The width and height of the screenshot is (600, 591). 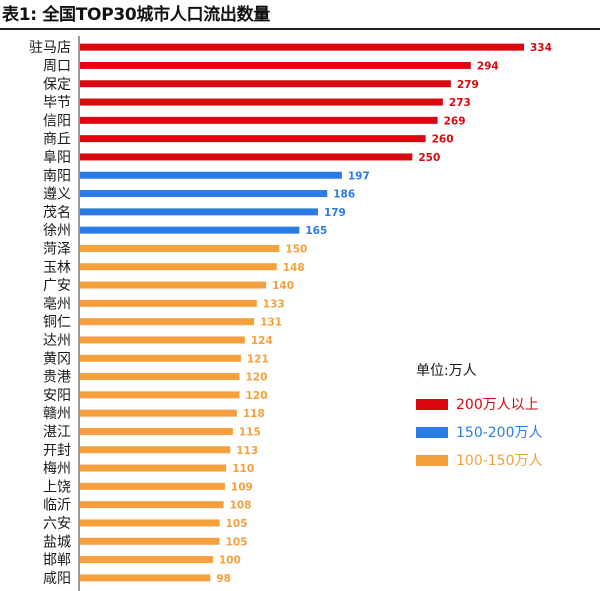 I want to click on legend-item-low: 100-150万人, so click(x=479, y=460).